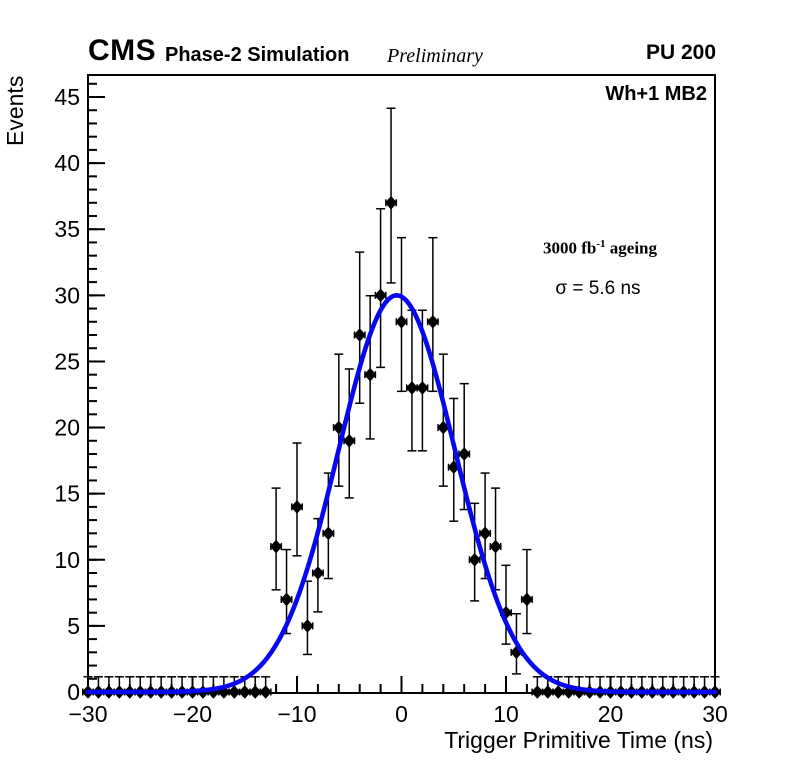  Describe the element at coordinates (656, 94) in the screenshot. I see `wheel-station-label: Wh+1 MB2` at that location.